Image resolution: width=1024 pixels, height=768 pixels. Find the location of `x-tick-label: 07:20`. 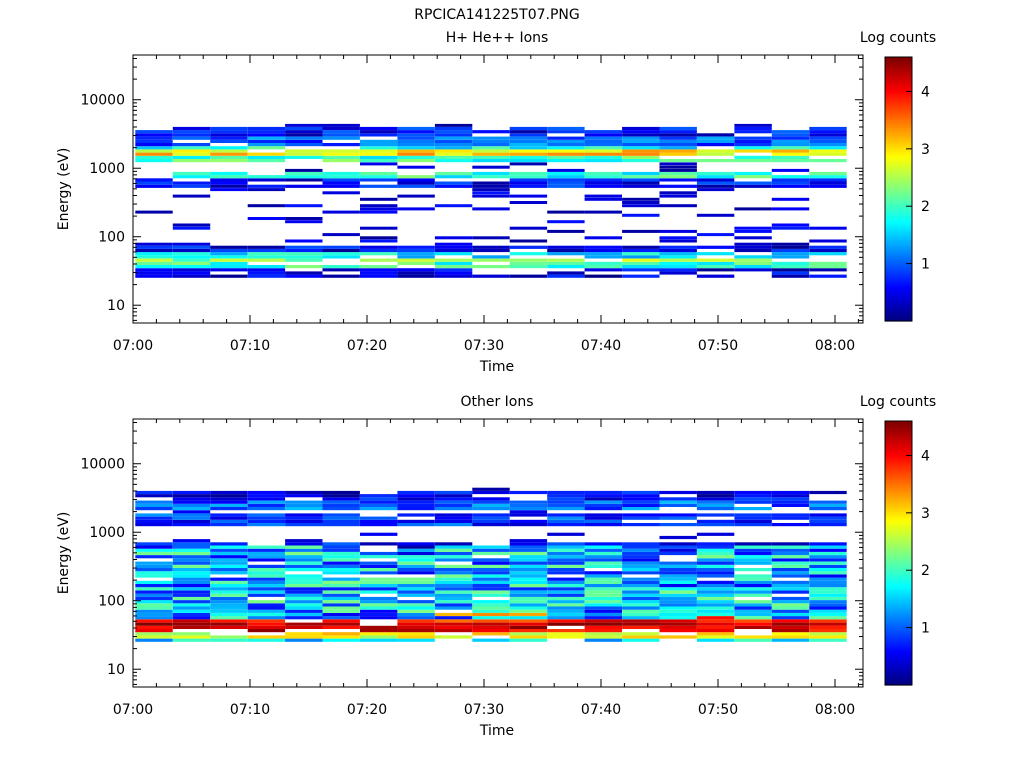

x-tick-label: 07:20 is located at coordinates (367, 710).